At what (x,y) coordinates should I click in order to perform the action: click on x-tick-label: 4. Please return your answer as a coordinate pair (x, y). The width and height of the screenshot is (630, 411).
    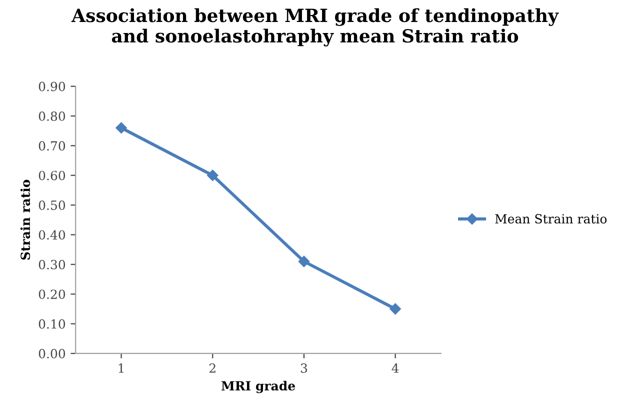
    Looking at the image, I should click on (395, 368).